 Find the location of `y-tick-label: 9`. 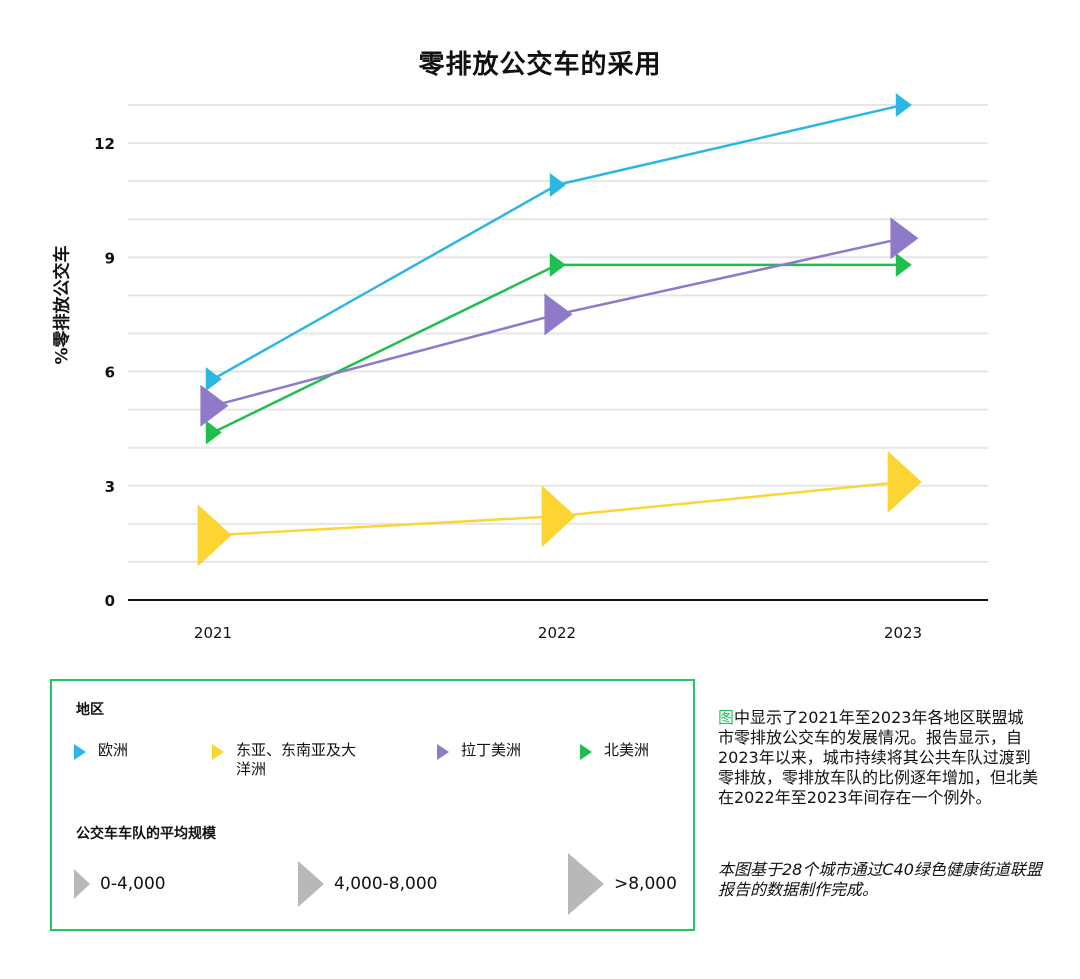

y-tick-label: 9 is located at coordinates (110, 258).